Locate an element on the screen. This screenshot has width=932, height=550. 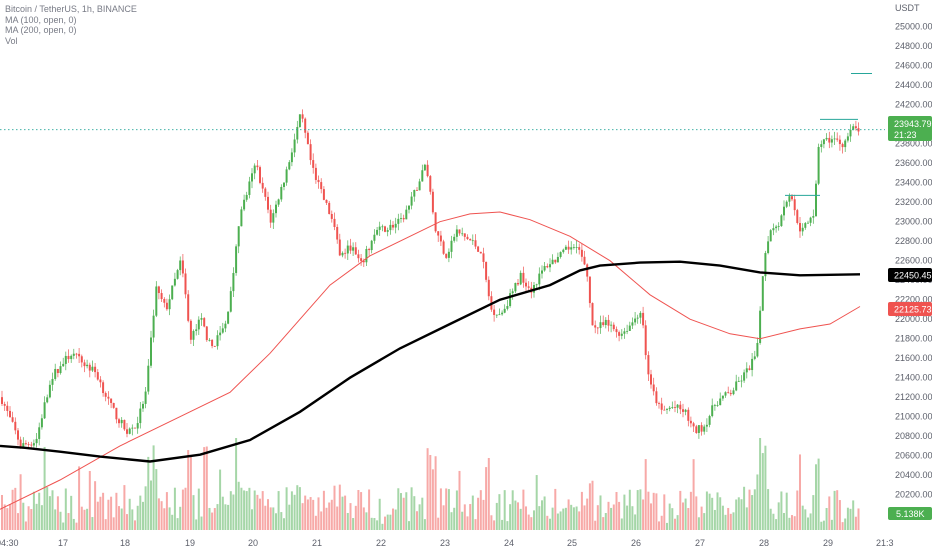
price-axis-background is located at coordinates (908, 267).